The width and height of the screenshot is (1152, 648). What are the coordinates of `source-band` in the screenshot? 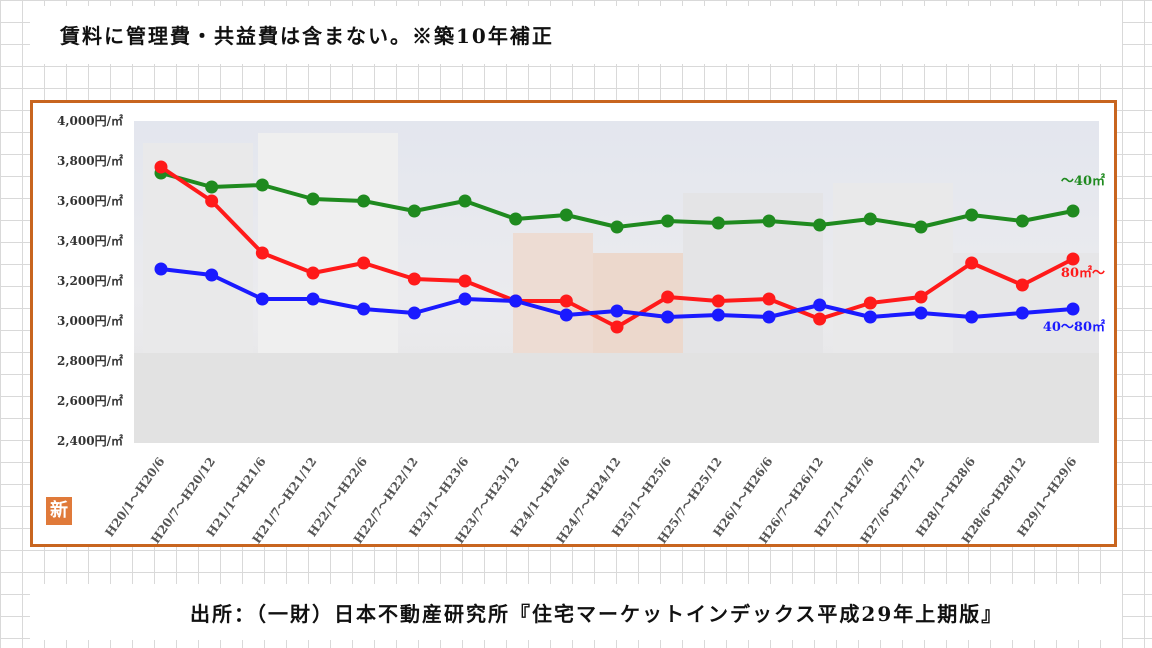 It's located at (576, 612).